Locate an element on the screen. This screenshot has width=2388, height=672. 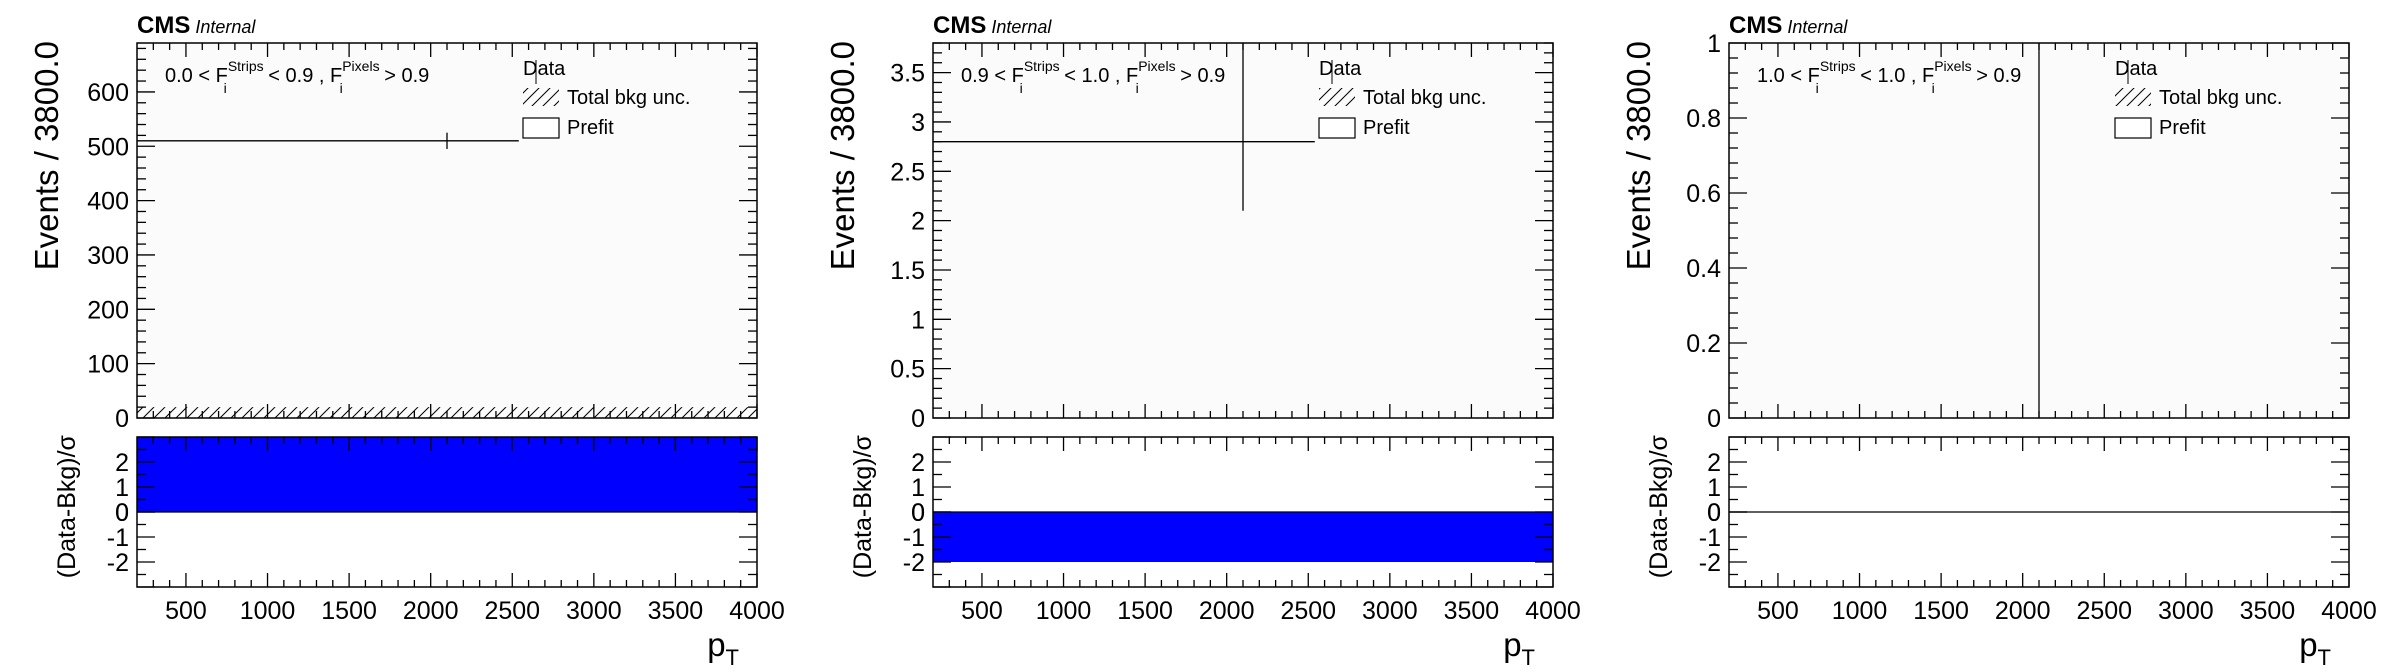
y-tick-label: 0.4 is located at coordinates (1703, 269).